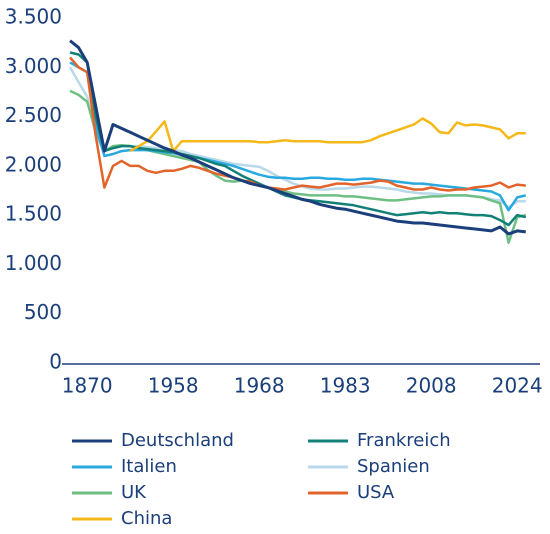 Image resolution: width=550 pixels, height=534 pixels. What do you see at coordinates (149, 466) in the screenshot?
I see `legend-label: Italien` at bounding box center [149, 466].